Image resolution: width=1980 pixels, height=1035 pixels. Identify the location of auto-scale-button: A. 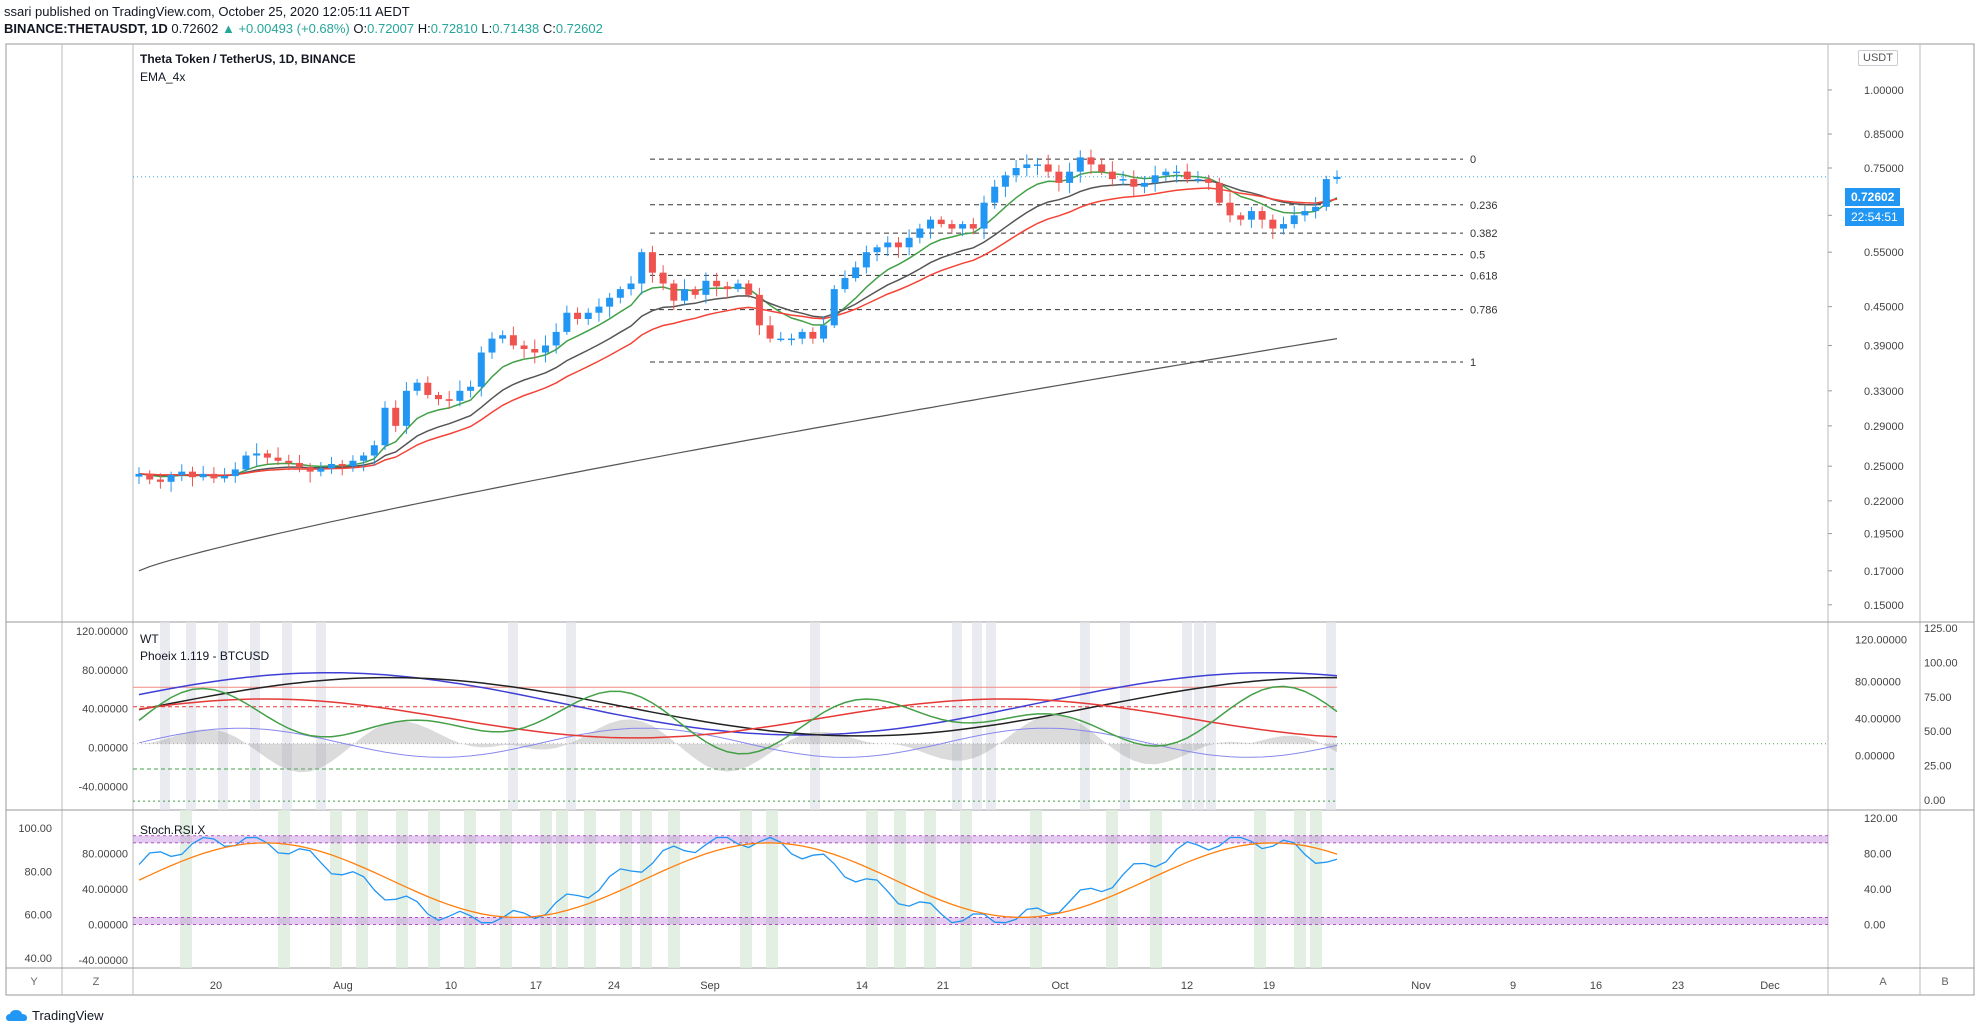
(1883, 982).